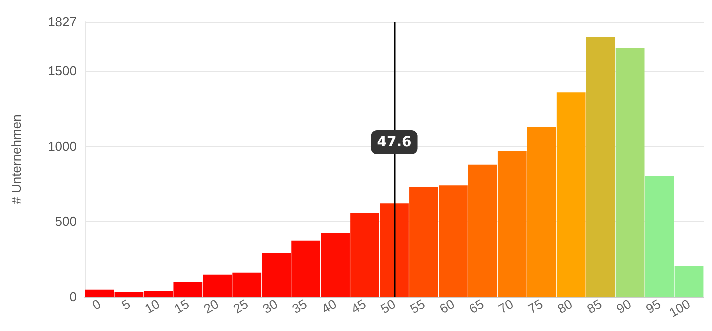 The image size is (712, 331). Describe the element at coordinates (126, 305) in the screenshot. I see `x-tick-label: 5` at that location.